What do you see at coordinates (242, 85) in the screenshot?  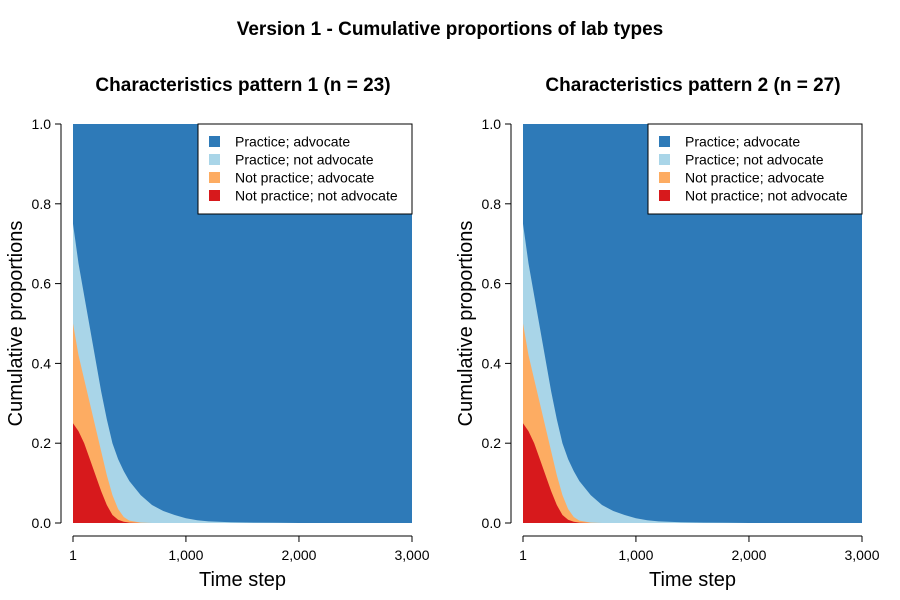 I see `panel-title: Characteristics pattern 1 (n = 23)` at bounding box center [242, 85].